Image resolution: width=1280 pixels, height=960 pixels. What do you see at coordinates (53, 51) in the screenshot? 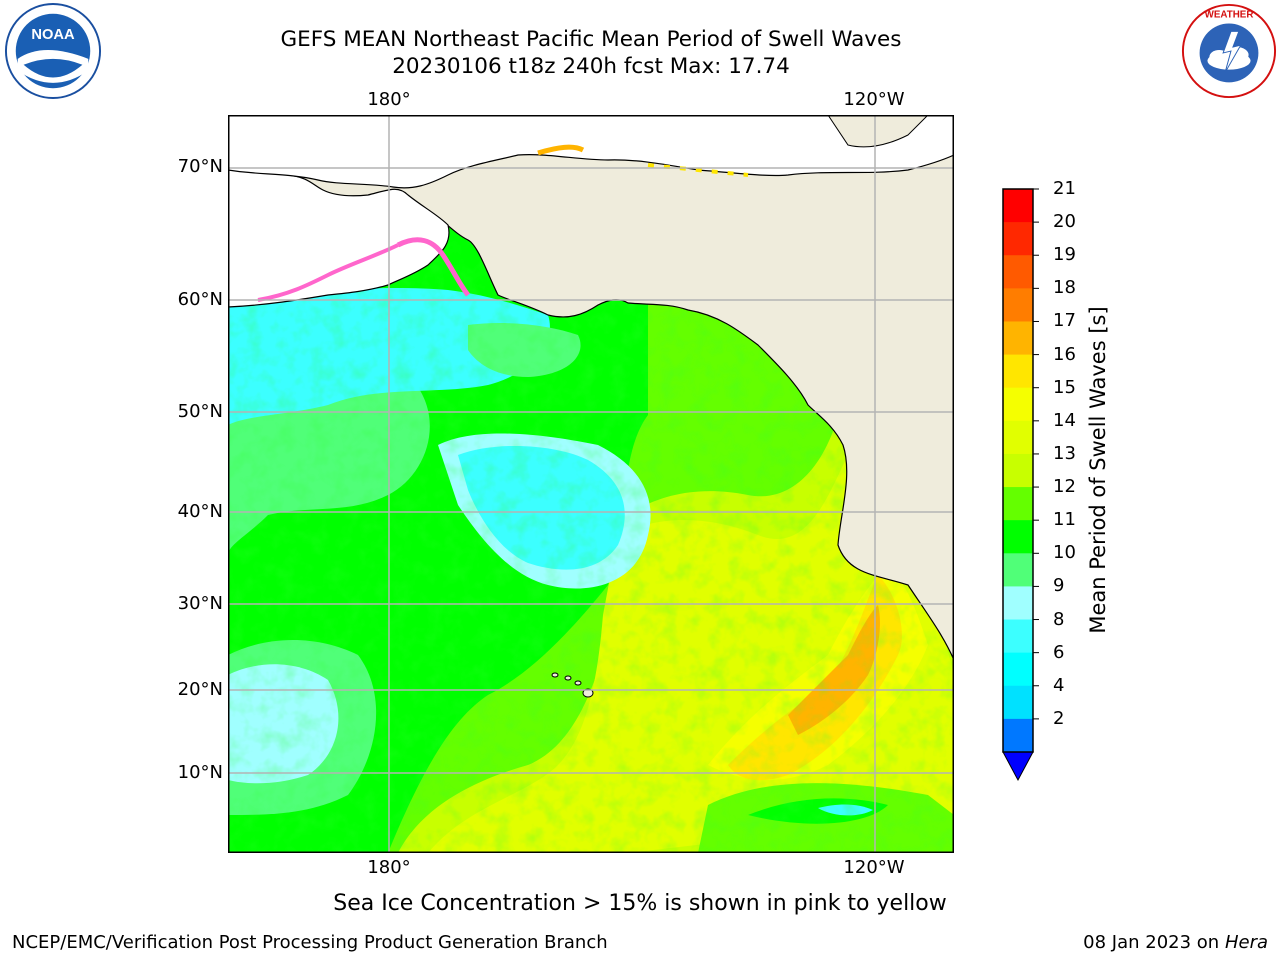
I see `noaa-logo: NOAA` at bounding box center [53, 51].